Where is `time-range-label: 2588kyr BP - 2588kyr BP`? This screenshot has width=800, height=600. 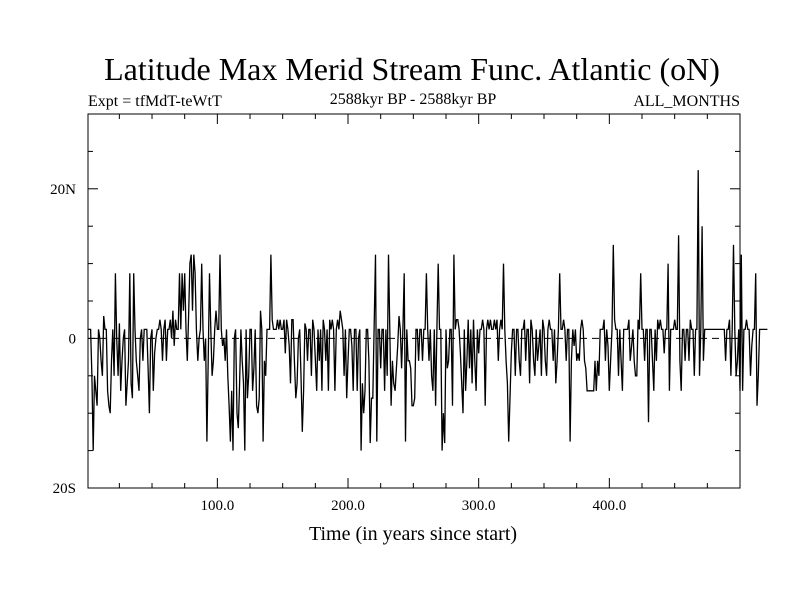 time-range-label: 2588kyr BP - 2588kyr BP is located at coordinates (413, 99).